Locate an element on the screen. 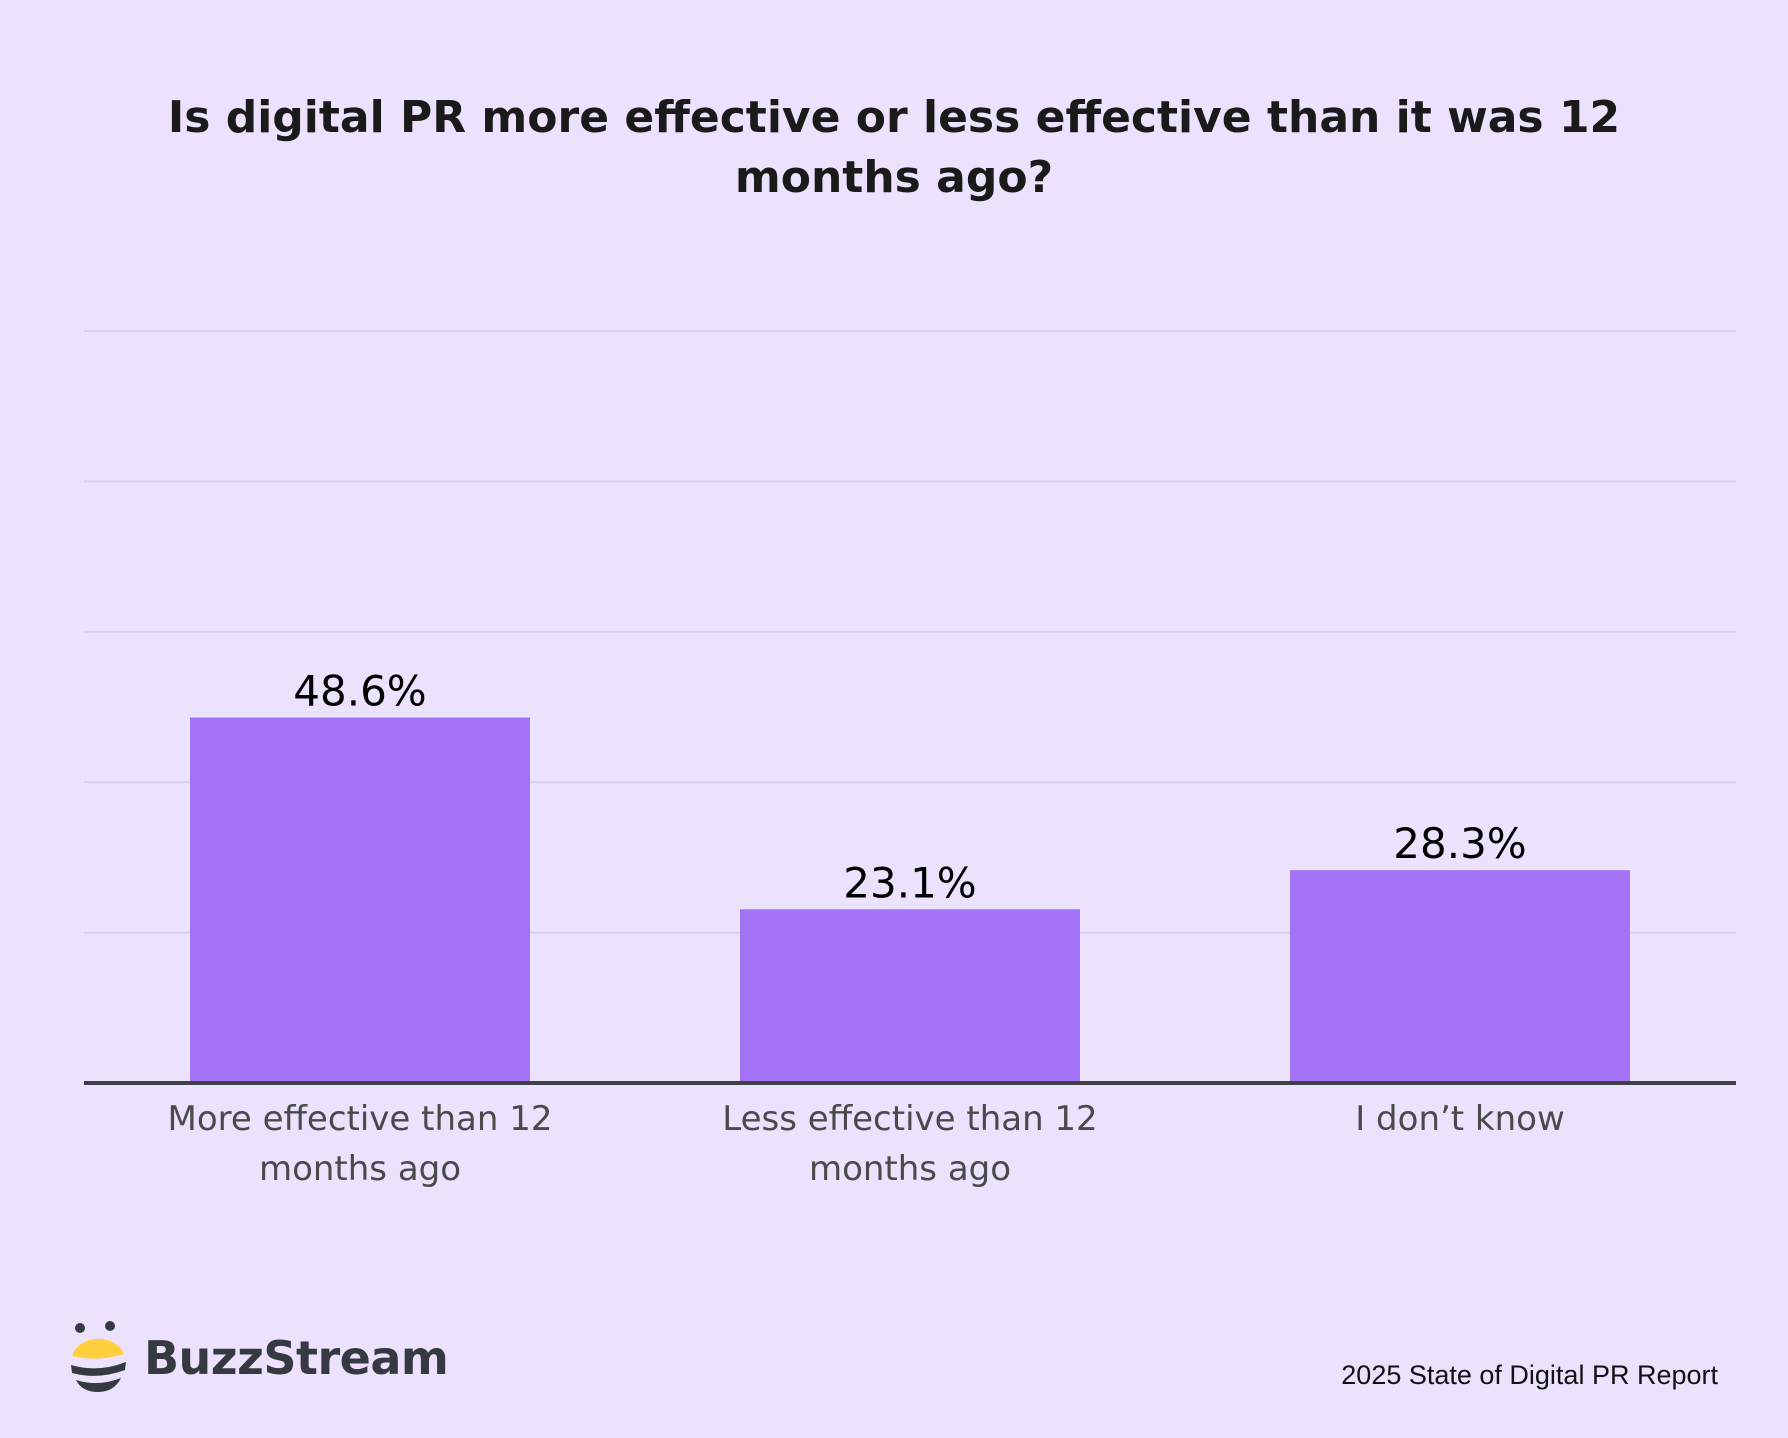  x-tick-label: Less effective than 12 is located at coordinates (909, 1119).